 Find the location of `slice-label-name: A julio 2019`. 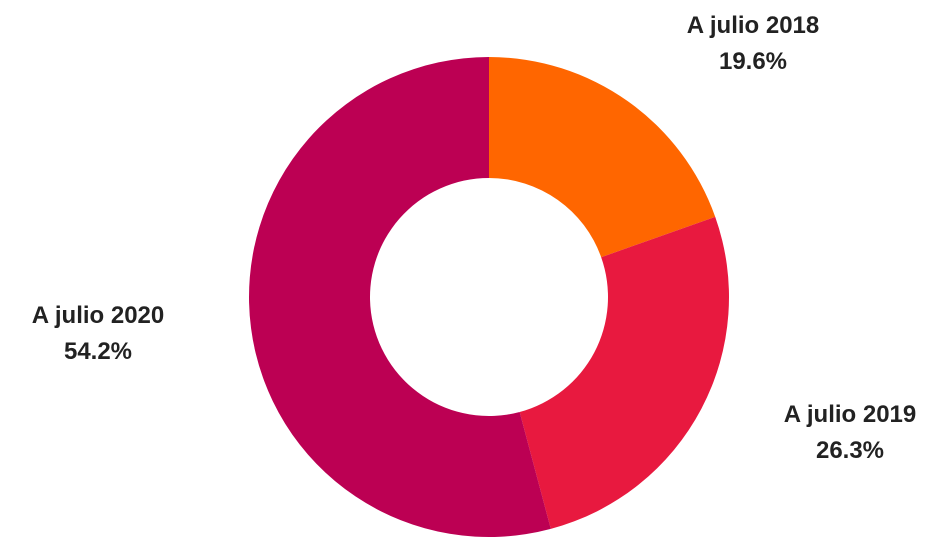

slice-label-name: A julio 2019 is located at coordinates (850, 414).